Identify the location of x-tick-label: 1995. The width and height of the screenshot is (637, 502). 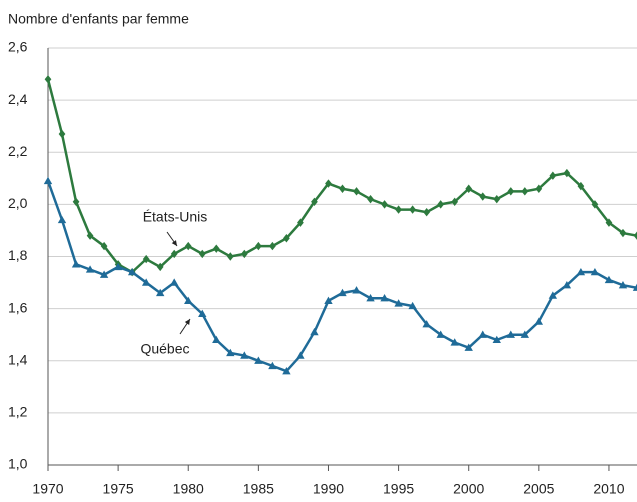
(398, 489).